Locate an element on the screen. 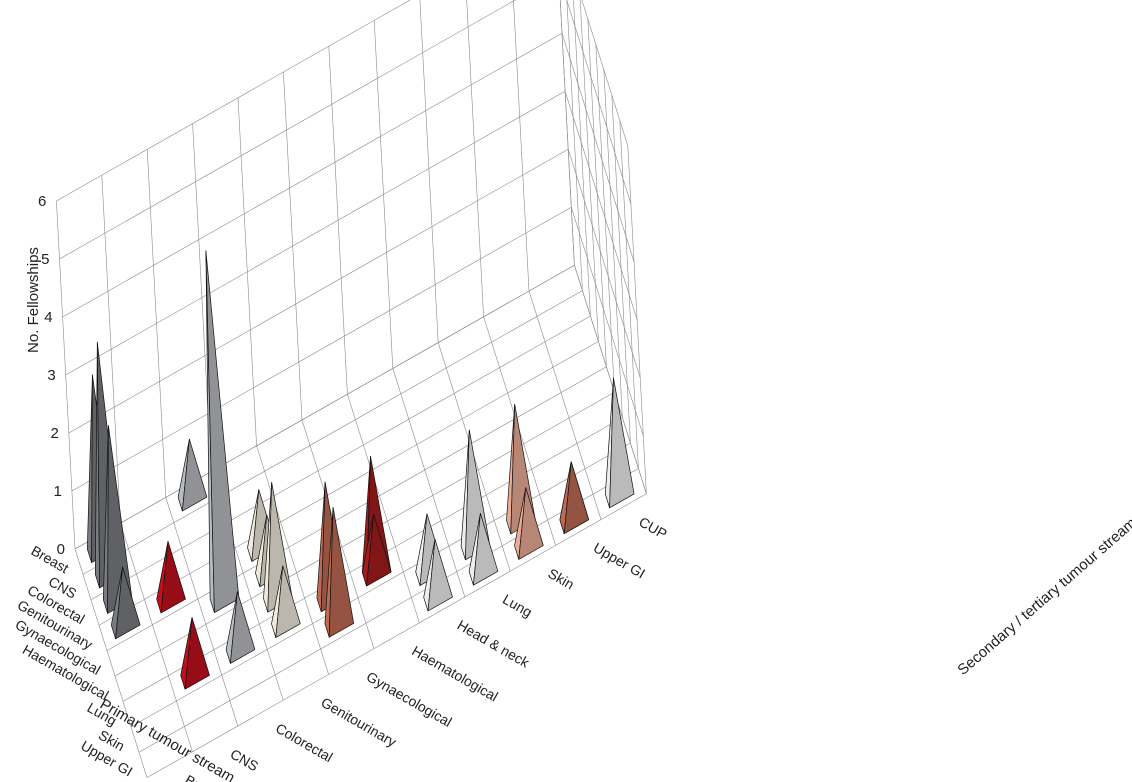  z-tick-label: 2 is located at coordinates (54, 433).